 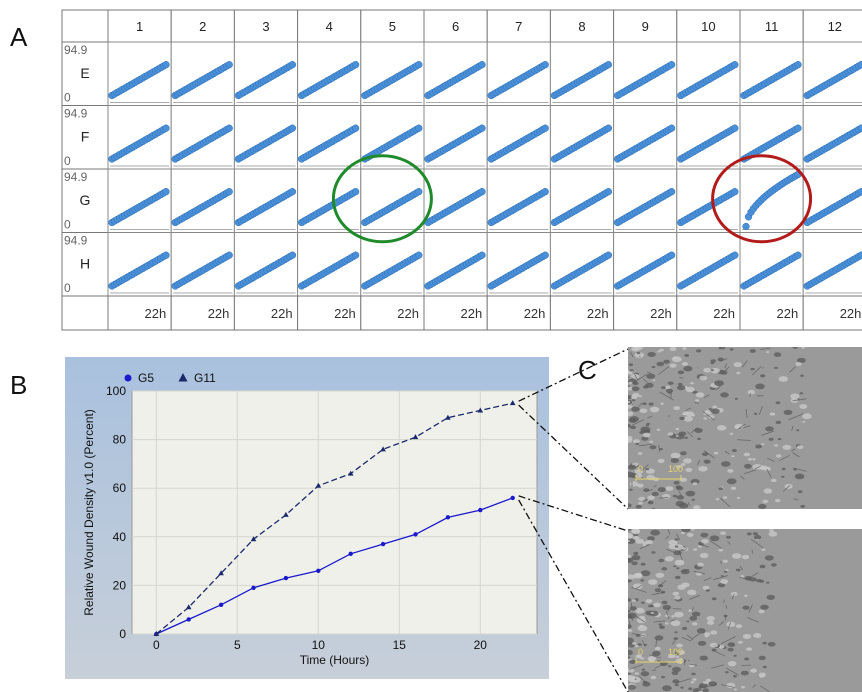 I want to click on well-cell-F5, so click(x=392, y=137).